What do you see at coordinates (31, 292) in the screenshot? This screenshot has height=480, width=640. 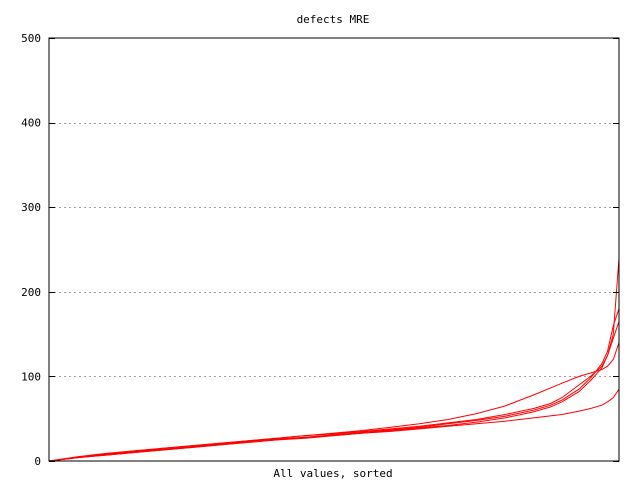 I see `y-tick-label: 200` at bounding box center [31, 292].